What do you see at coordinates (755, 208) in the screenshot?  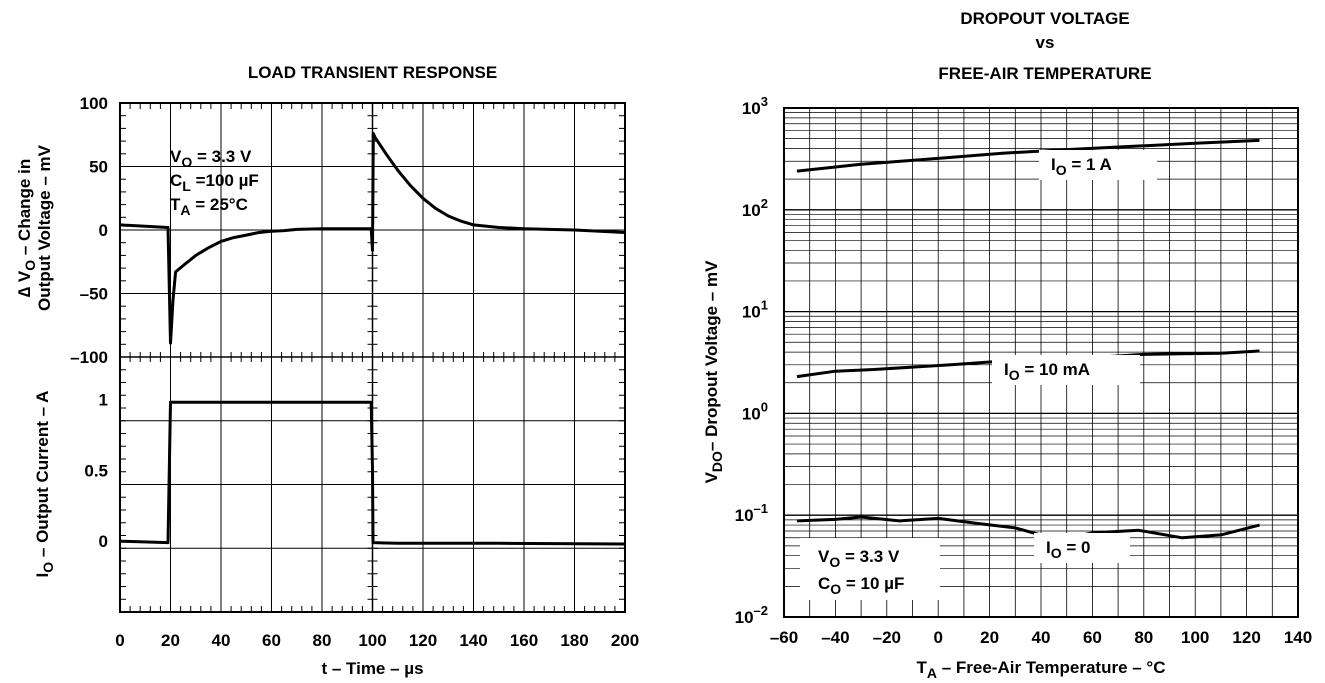 I see `y-tick-label: 10²` at bounding box center [755, 208].